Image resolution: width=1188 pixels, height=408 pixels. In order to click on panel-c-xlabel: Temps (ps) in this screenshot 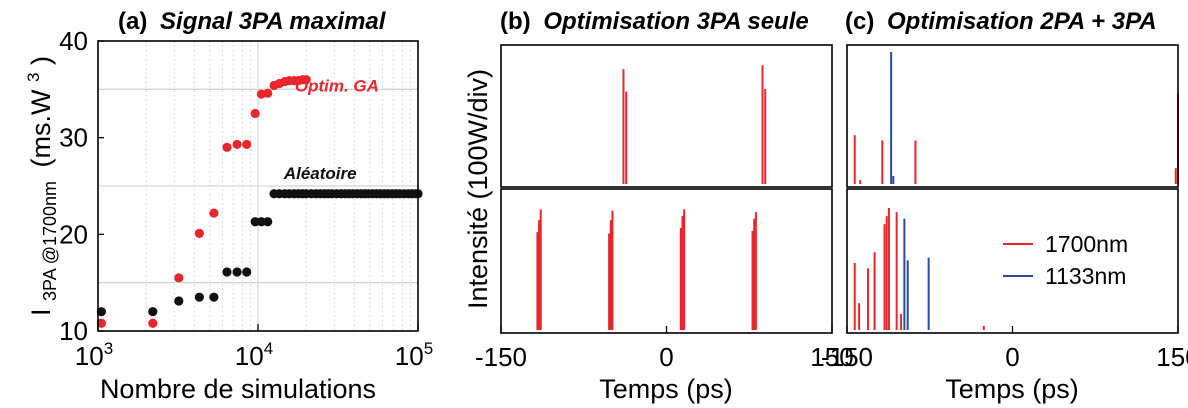, I will do `click(1012, 389)`.